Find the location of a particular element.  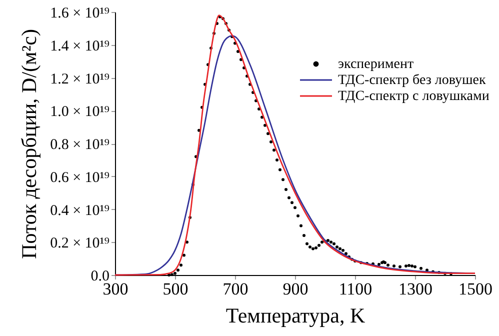

x-tick-label: 900 is located at coordinates (295, 289).